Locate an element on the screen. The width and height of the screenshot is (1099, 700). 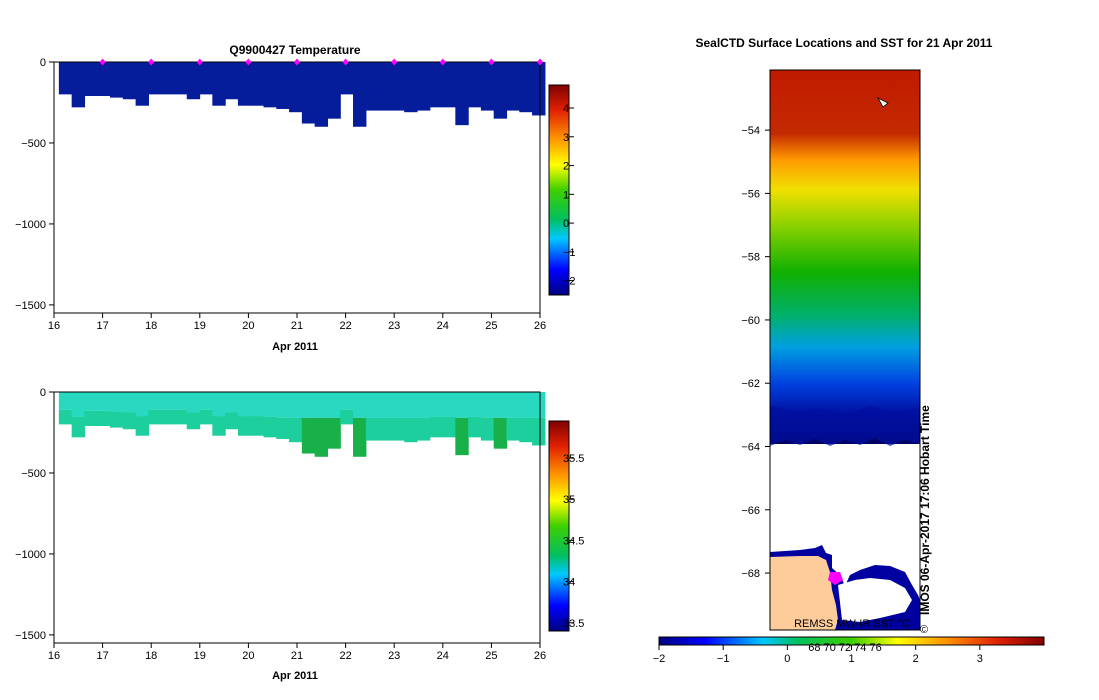
colorbar-tick-label: 3 is located at coordinates (566, 138).